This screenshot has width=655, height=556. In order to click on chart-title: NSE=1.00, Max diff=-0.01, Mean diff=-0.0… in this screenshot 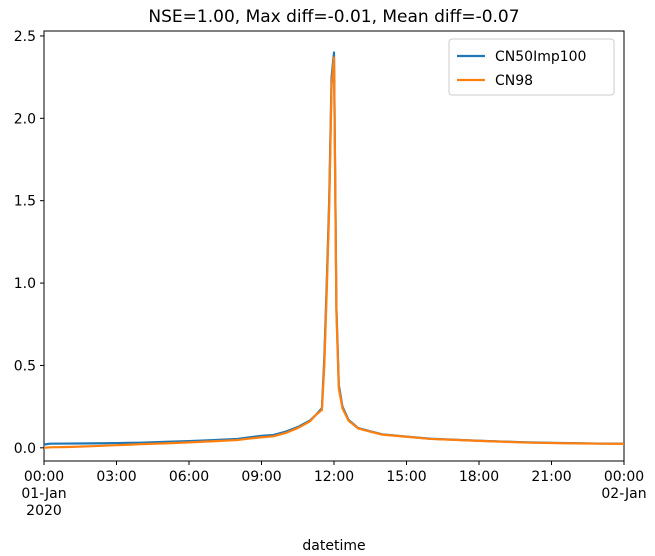, I will do `click(333, 17)`.